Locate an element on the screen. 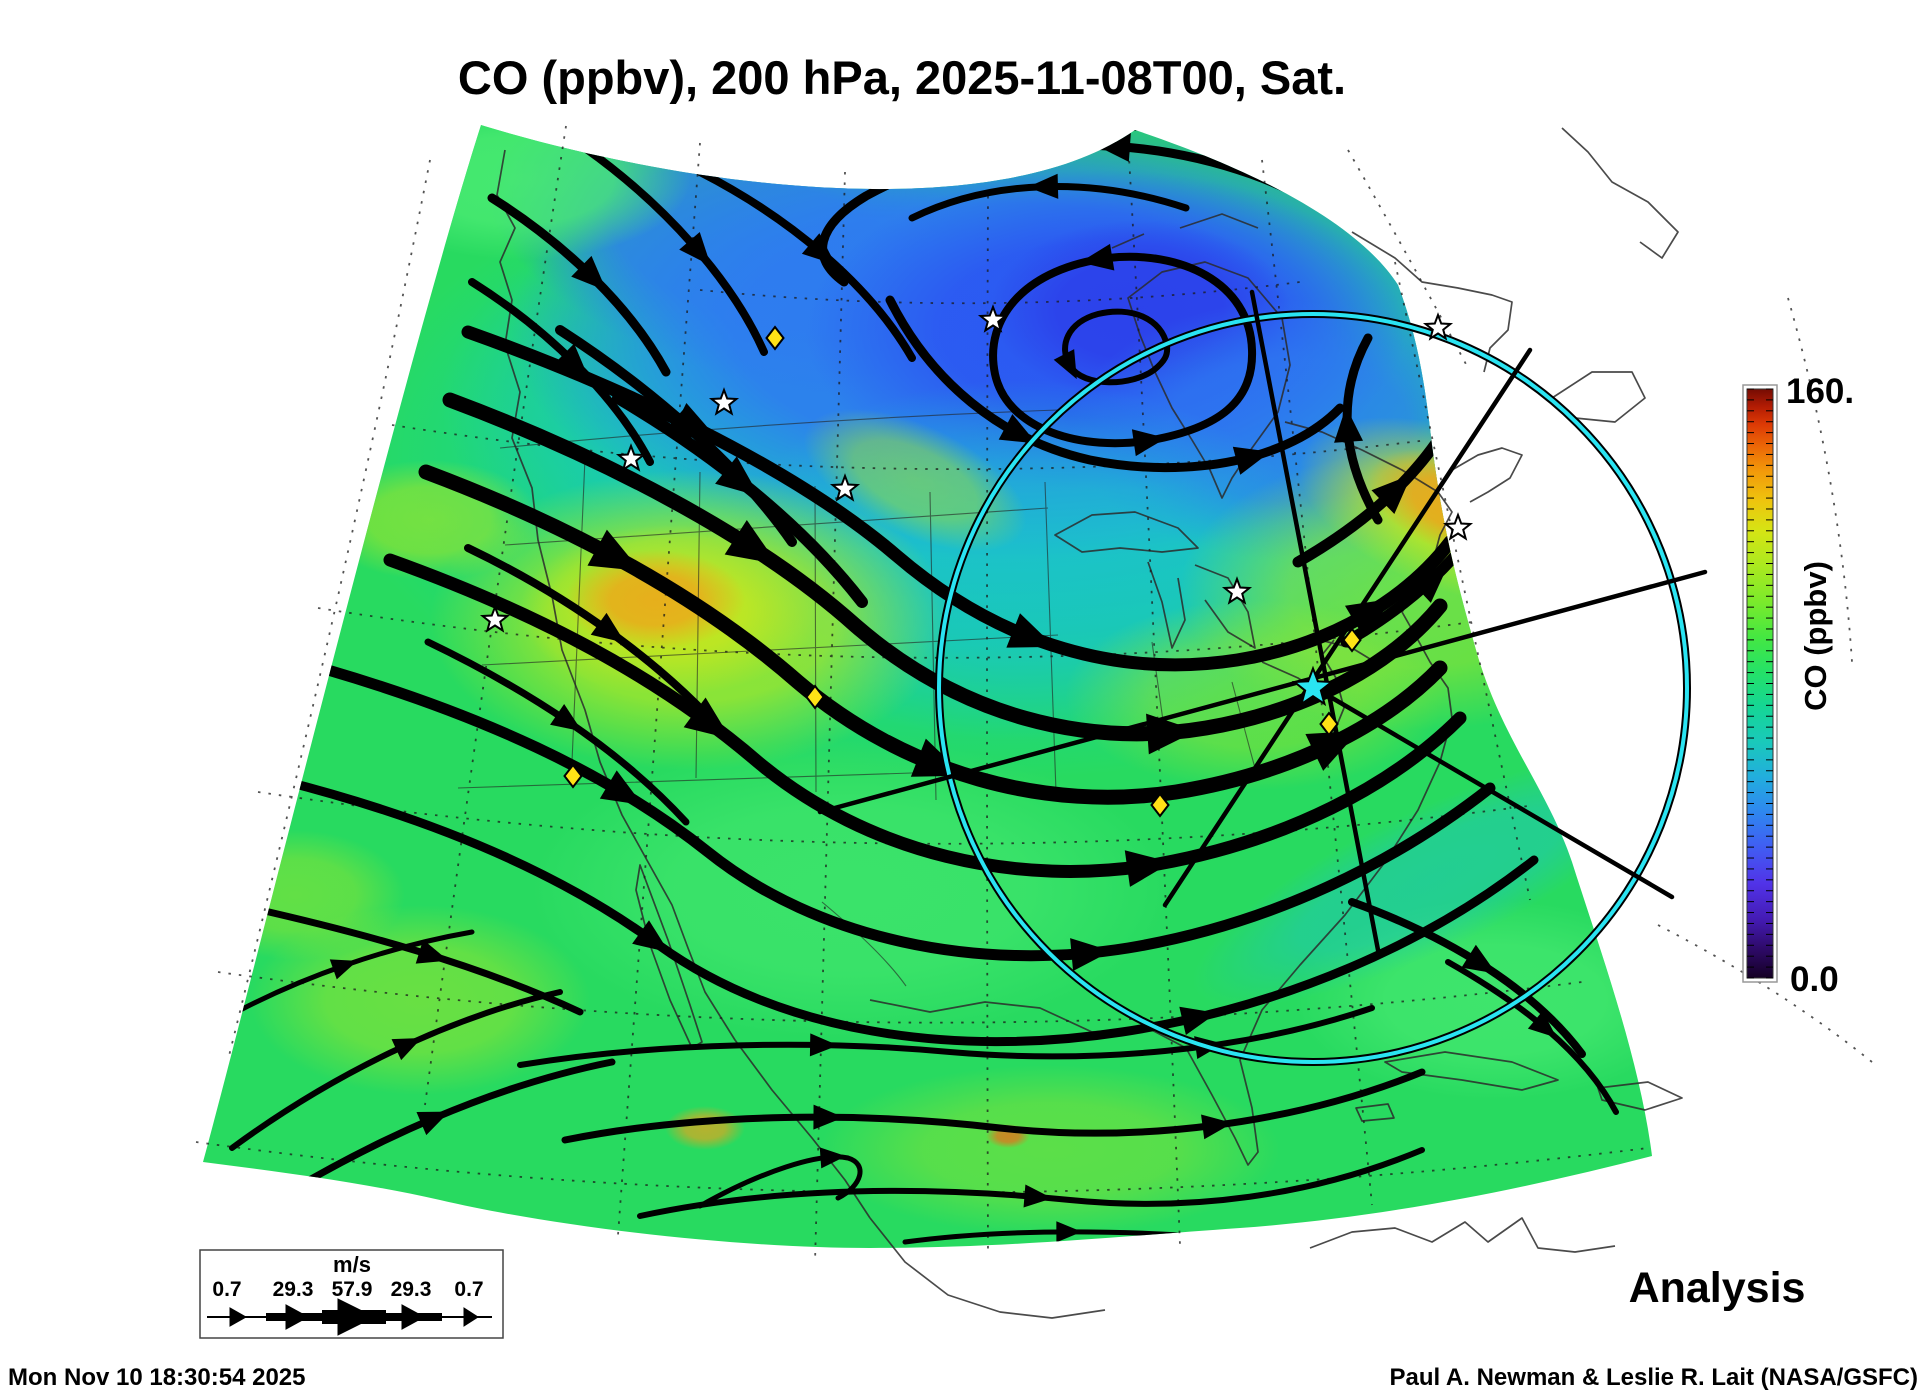 The width and height of the screenshot is (1926, 1394). colorbar-max-label: 160. is located at coordinates (1820, 391).